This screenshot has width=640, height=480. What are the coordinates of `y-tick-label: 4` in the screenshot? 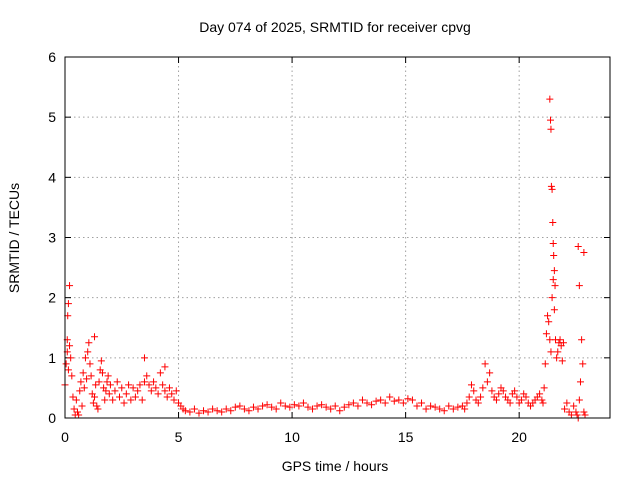 It's located at (52, 177).